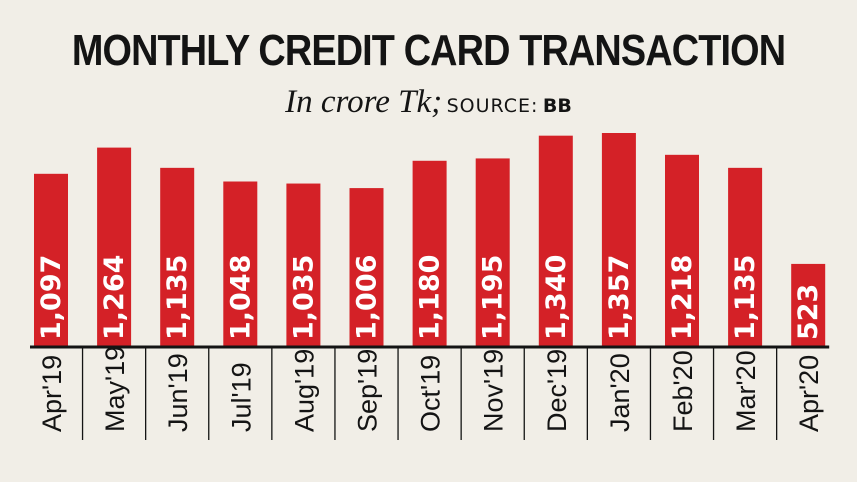 The height and width of the screenshot is (482, 857). What do you see at coordinates (52, 393) in the screenshot?
I see `x-tick-label: Apr'19` at bounding box center [52, 393].